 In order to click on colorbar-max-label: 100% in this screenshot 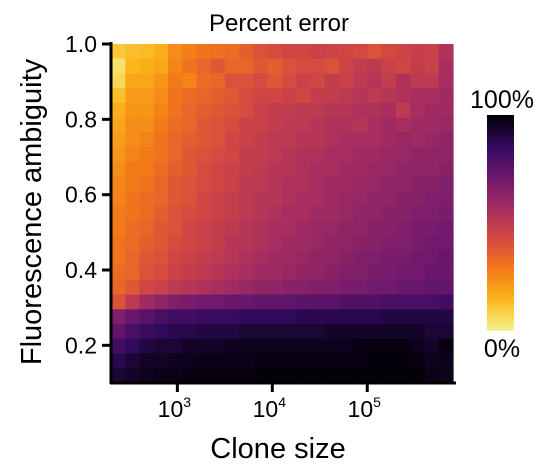, I will do `click(502, 100)`.